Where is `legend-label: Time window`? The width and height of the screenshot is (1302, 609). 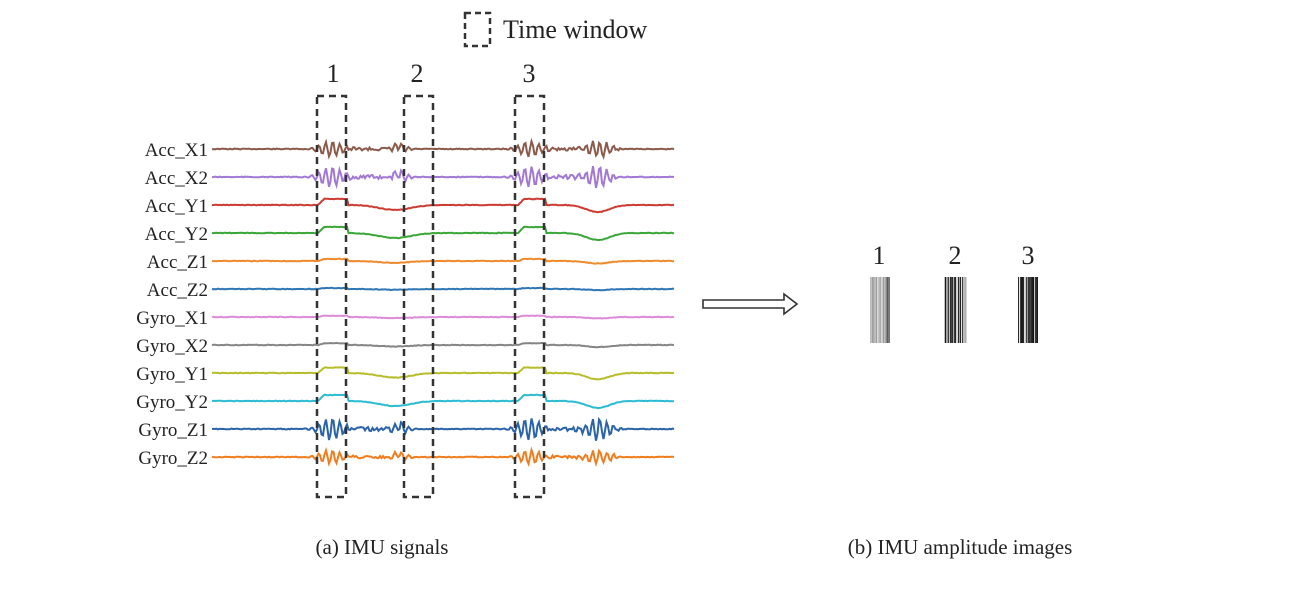 legend-label: Time window is located at coordinates (575, 29).